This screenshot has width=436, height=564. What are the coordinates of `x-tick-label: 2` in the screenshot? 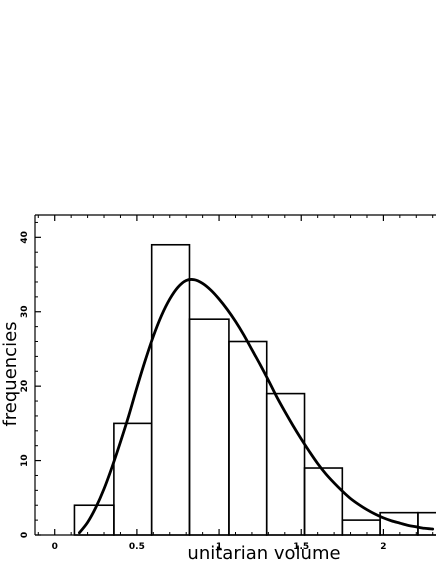 It's located at (383, 547).